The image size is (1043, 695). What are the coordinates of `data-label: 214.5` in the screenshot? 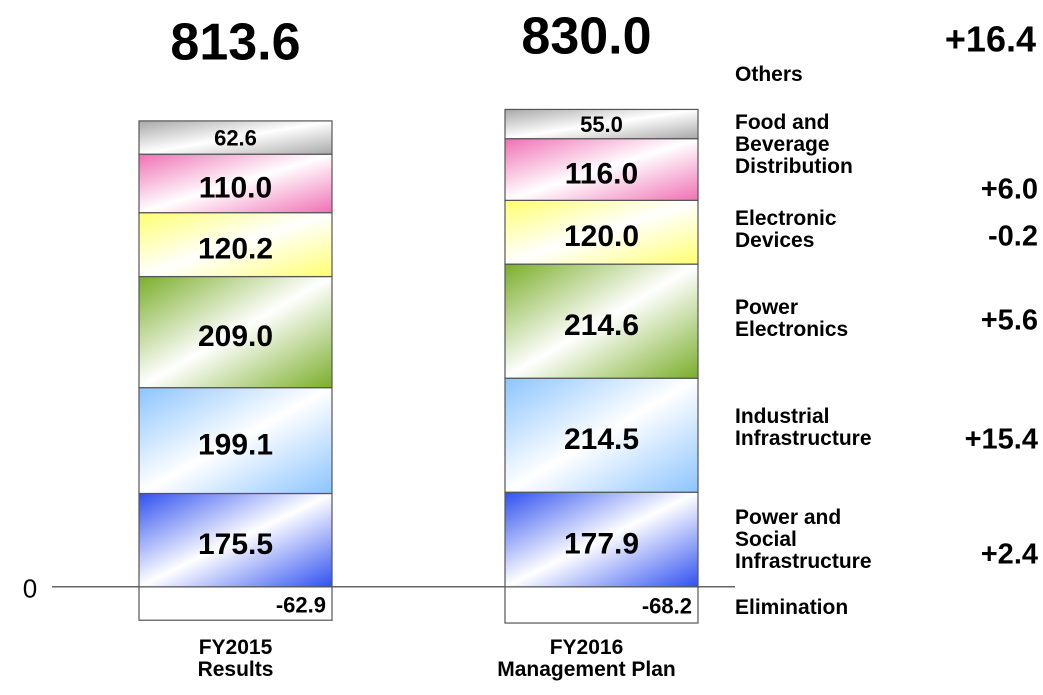 It's located at (601, 439).